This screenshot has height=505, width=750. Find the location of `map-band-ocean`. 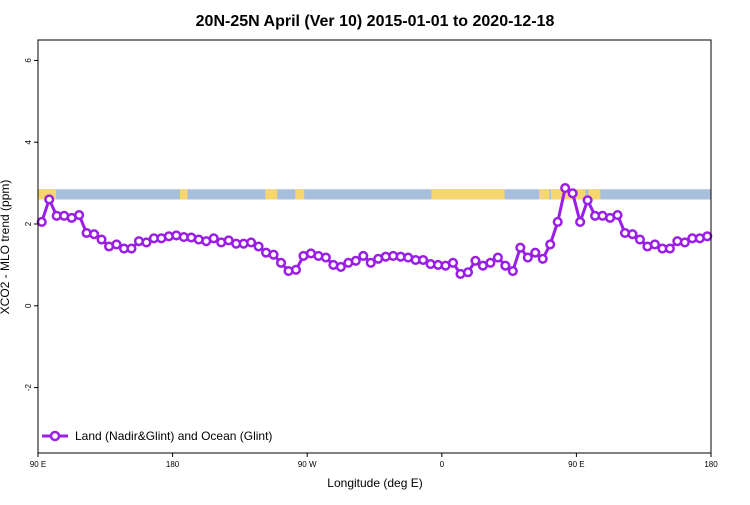

map-band-ocean is located at coordinates (374, 194).